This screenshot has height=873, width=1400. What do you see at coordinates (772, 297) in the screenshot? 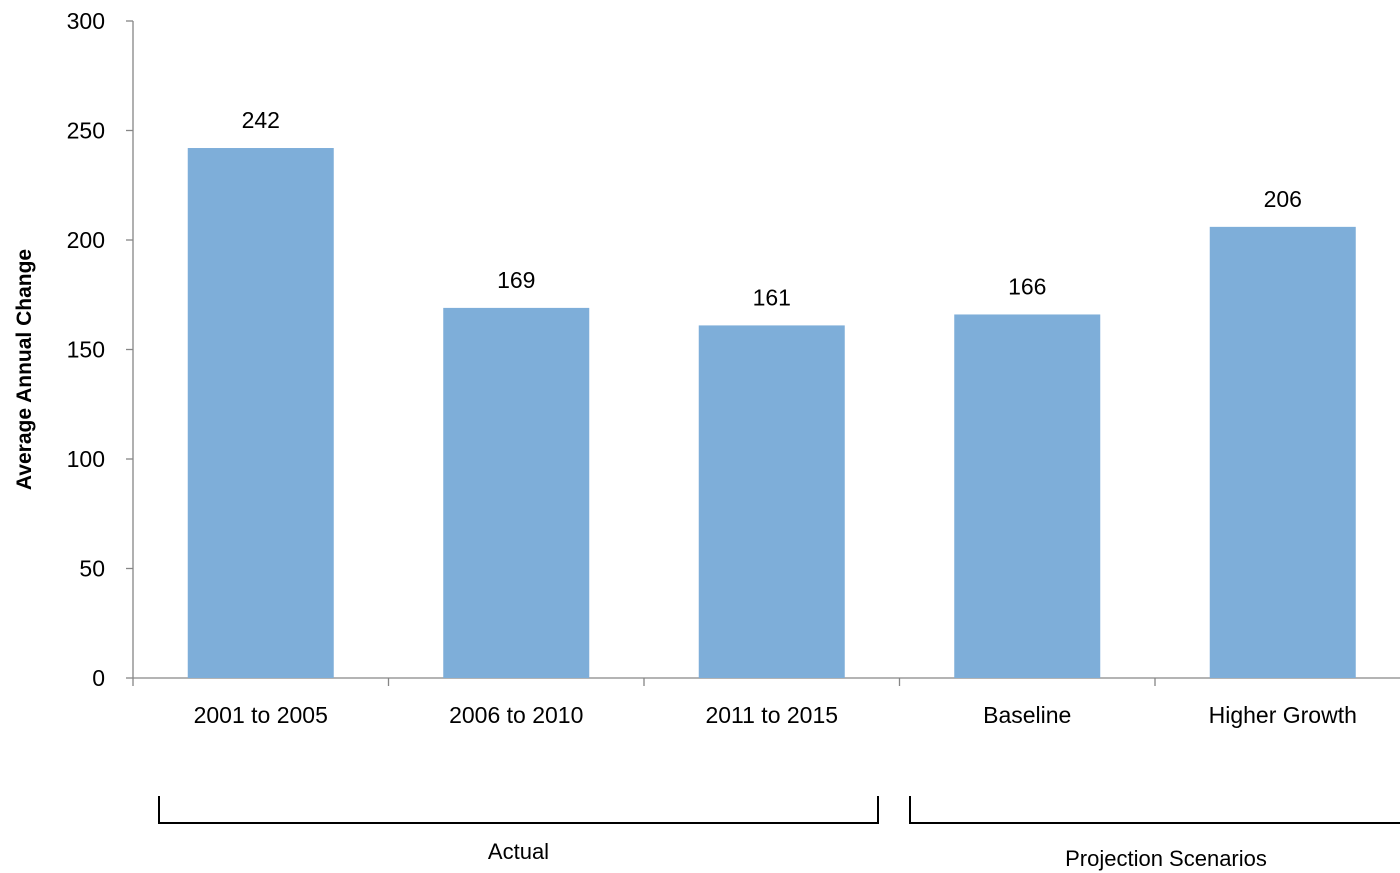
I see `bar-value-label: 161` at bounding box center [772, 297].